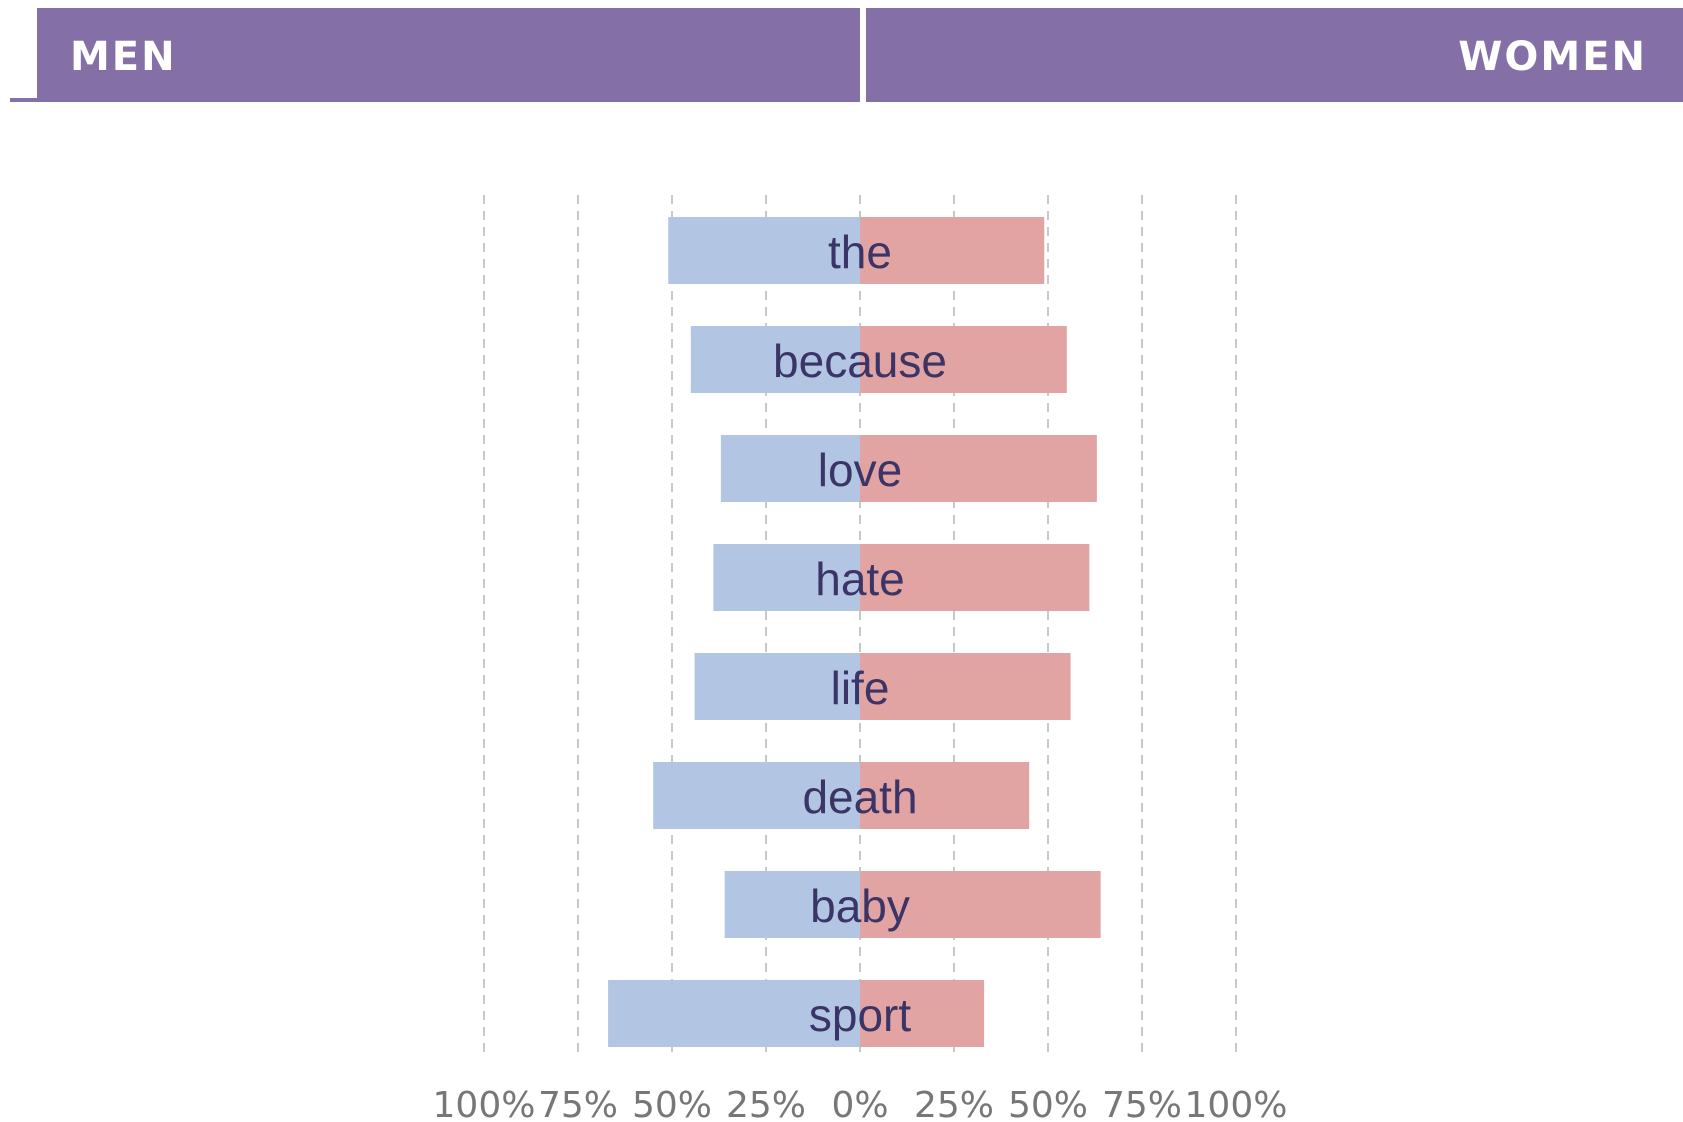 The image size is (1683, 1122). I want to click on bar-women-life, so click(965, 686).